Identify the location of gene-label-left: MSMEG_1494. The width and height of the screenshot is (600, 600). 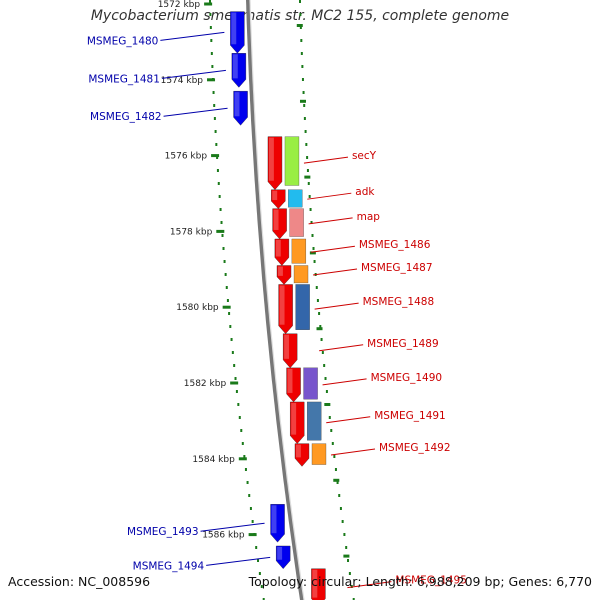
(169, 566).